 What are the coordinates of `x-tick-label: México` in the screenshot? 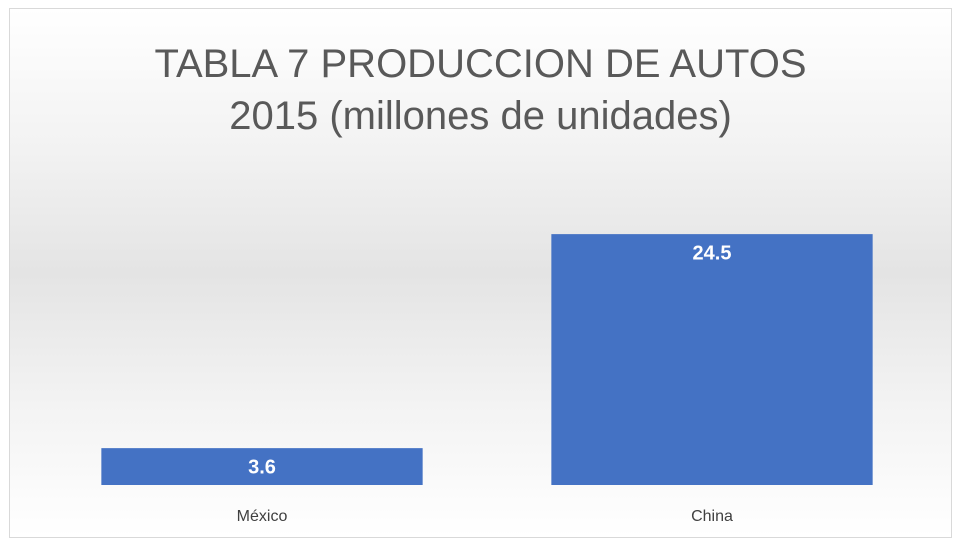 It's located at (262, 516).